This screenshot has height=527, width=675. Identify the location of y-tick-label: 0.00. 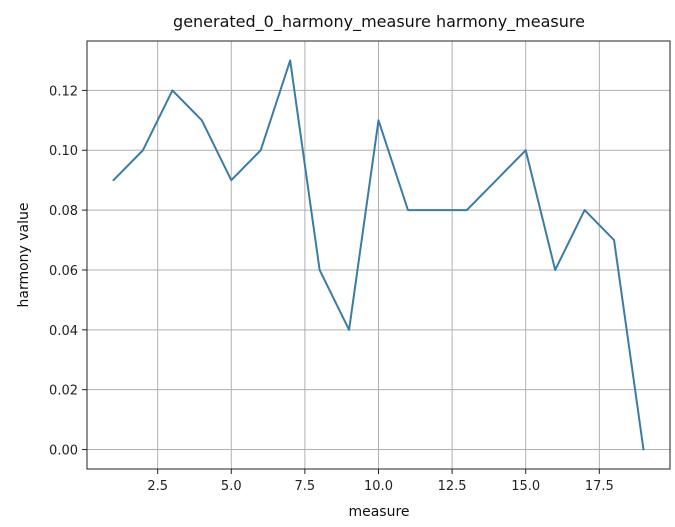
(63, 451).